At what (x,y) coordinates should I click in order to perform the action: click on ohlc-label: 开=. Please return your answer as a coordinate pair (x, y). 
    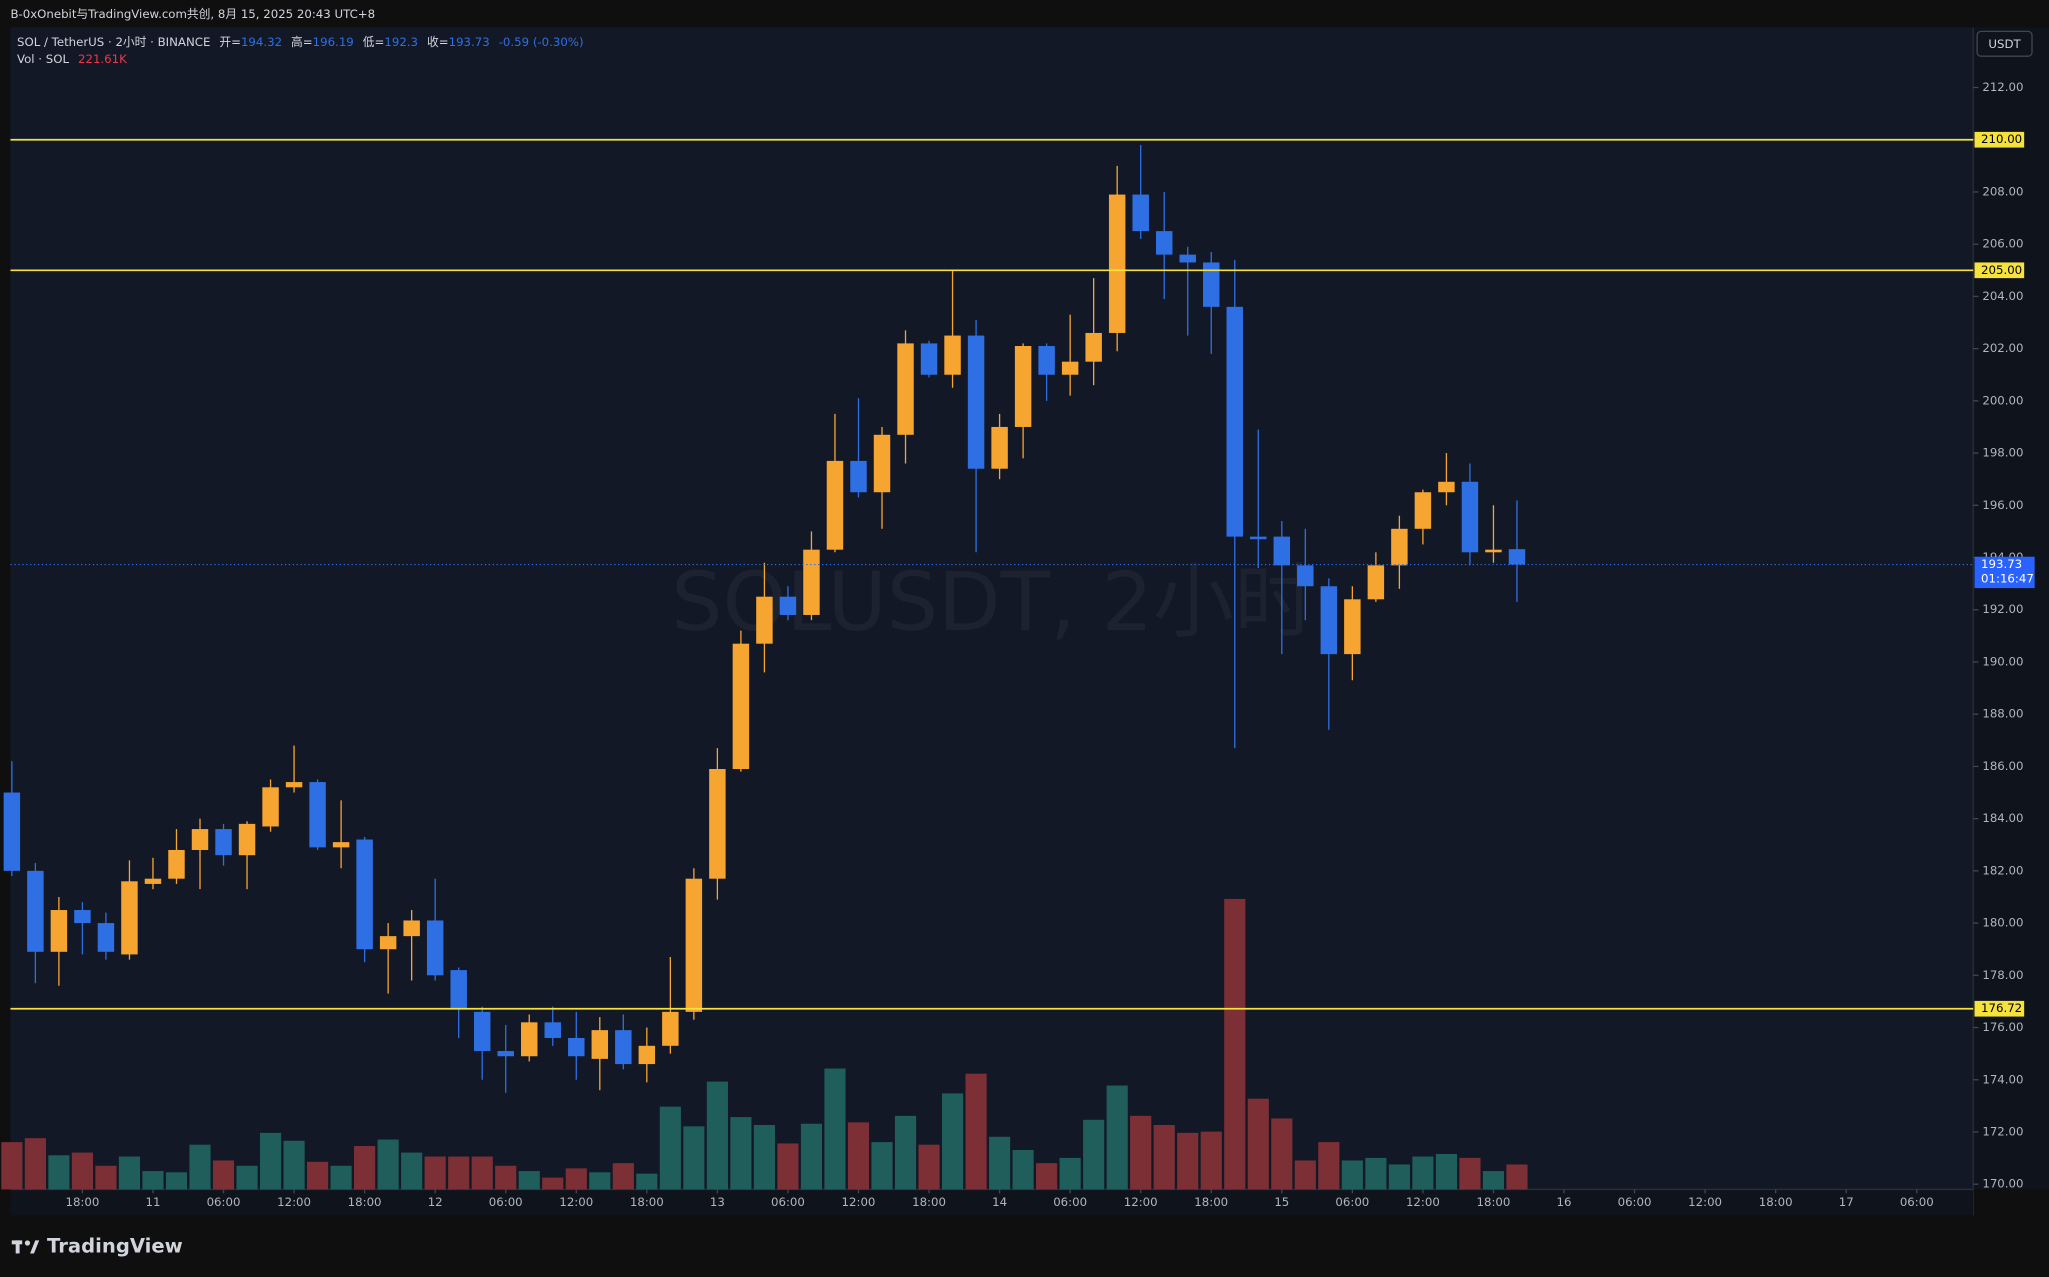
    Looking at the image, I should click on (230, 41).